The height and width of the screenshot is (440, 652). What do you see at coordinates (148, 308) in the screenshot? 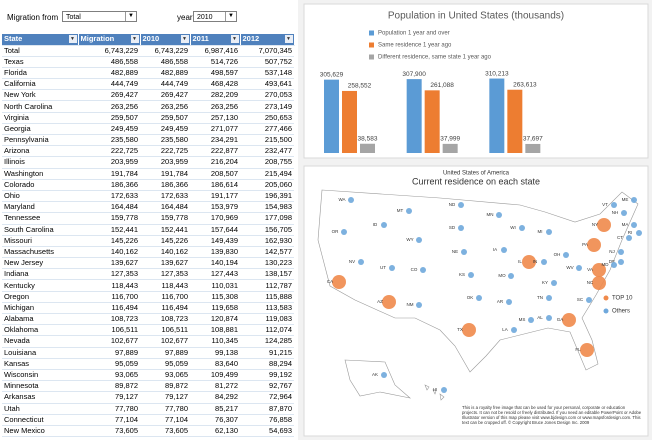
I see `table-row: Michigan 116,494 116,494 119,658 113,583` at bounding box center [148, 308].